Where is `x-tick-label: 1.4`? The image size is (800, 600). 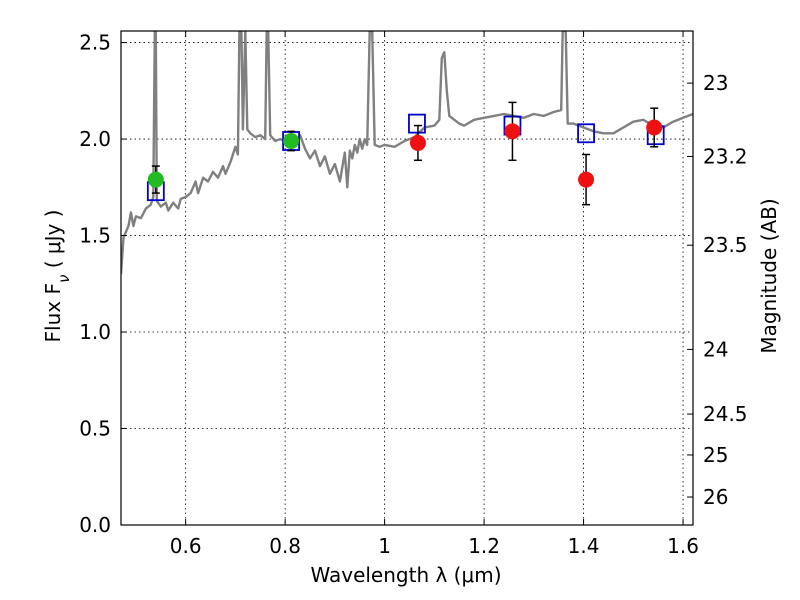 x-tick-label: 1.4 is located at coordinates (584, 546).